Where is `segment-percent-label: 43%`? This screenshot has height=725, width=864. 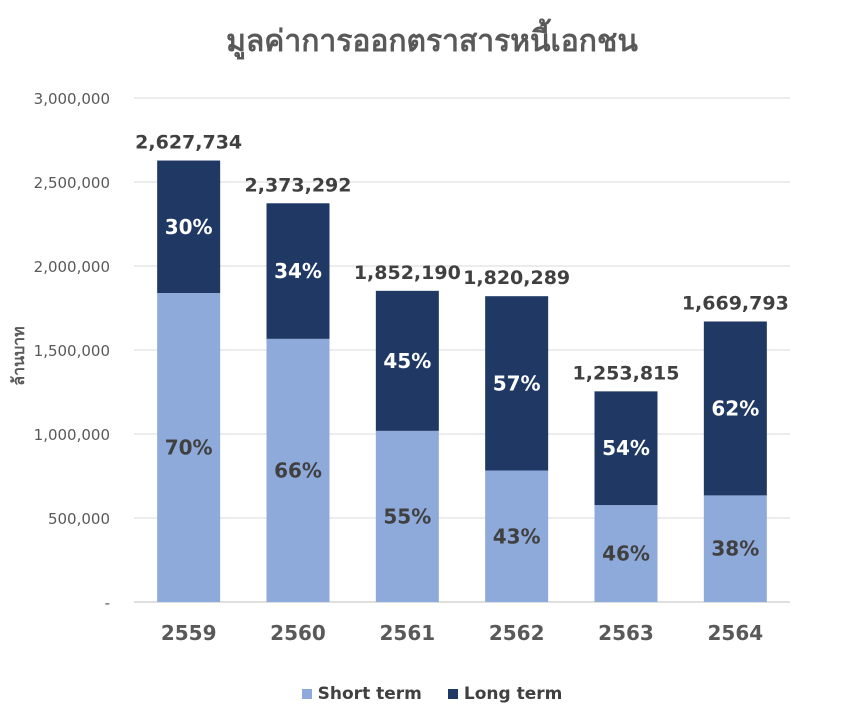
segment-percent-label: 43% is located at coordinates (517, 536).